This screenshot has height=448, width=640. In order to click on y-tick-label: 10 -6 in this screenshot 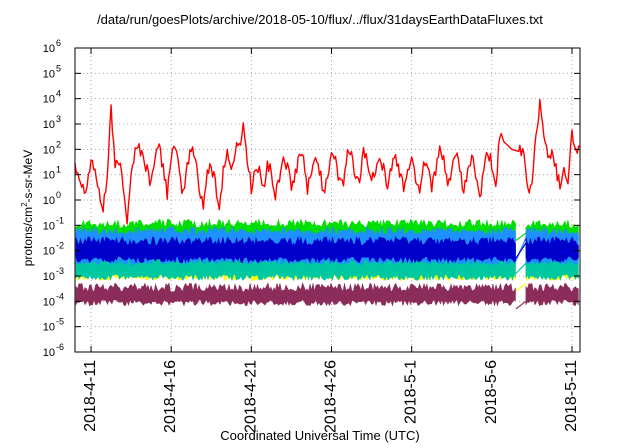, I will do `click(53, 350)`.